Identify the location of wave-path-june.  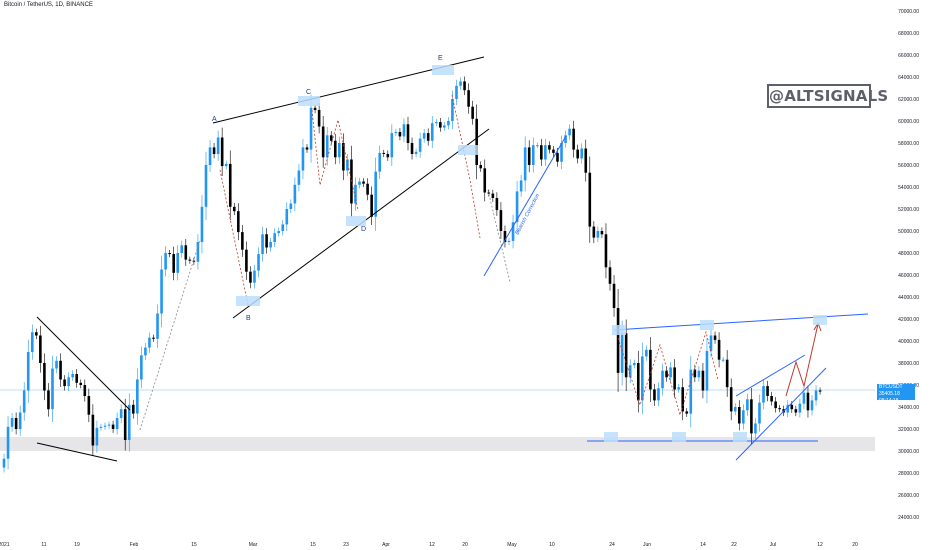
(668, 373).